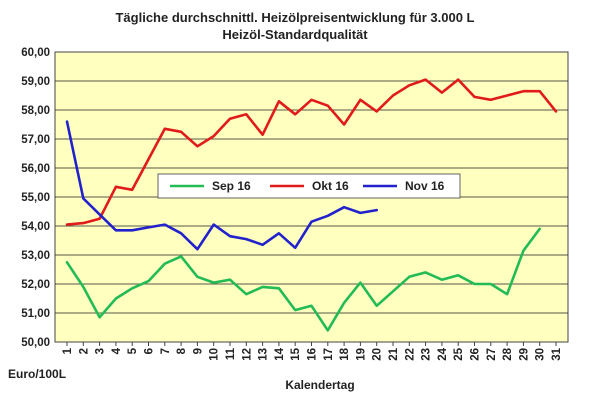 Image resolution: width=591 pixels, height=400 pixels. Describe the element at coordinates (394, 353) in the screenshot. I see `x-tick-label: 21` at that location.